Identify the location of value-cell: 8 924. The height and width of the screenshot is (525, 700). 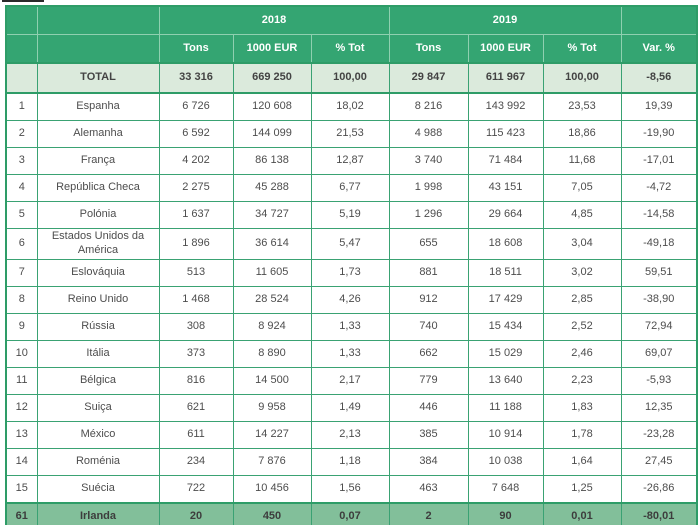
(272, 326).